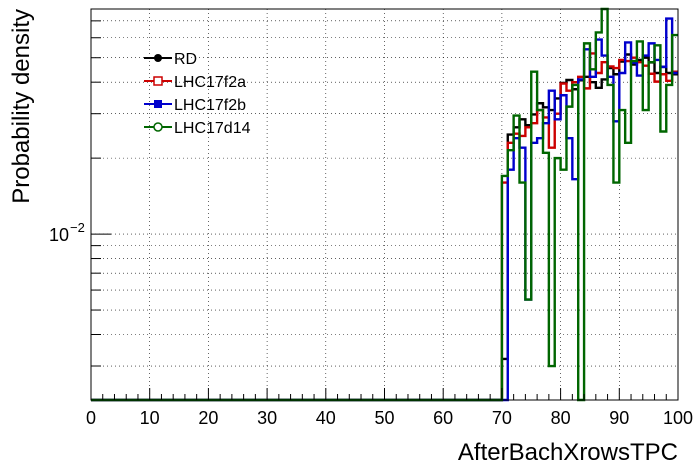  I want to click on legend-entry: LHC17d14, so click(197, 128).